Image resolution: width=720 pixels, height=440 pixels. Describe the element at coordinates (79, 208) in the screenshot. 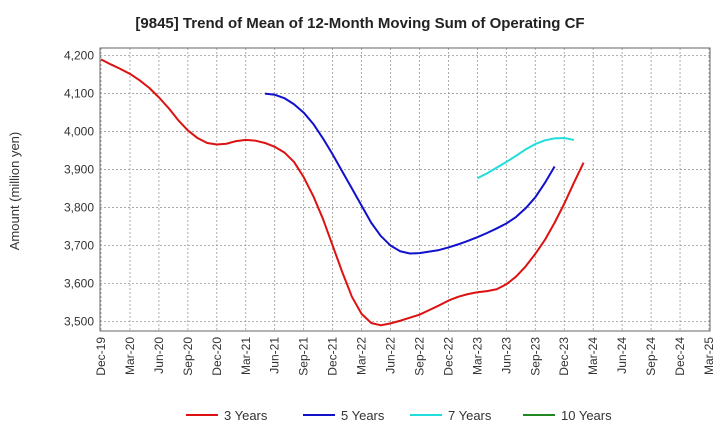

I see `y-tick-label: 3,800` at that location.